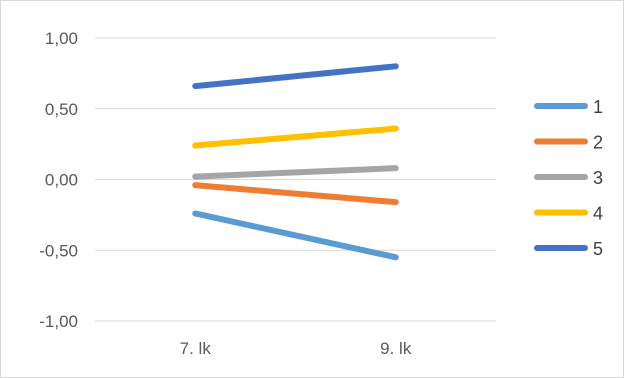 Image resolution: width=624 pixels, height=378 pixels. I want to click on y-axis-tick-labels: 1,00 0,50 0,00 -0,50 -1,00, so click(58, 180).